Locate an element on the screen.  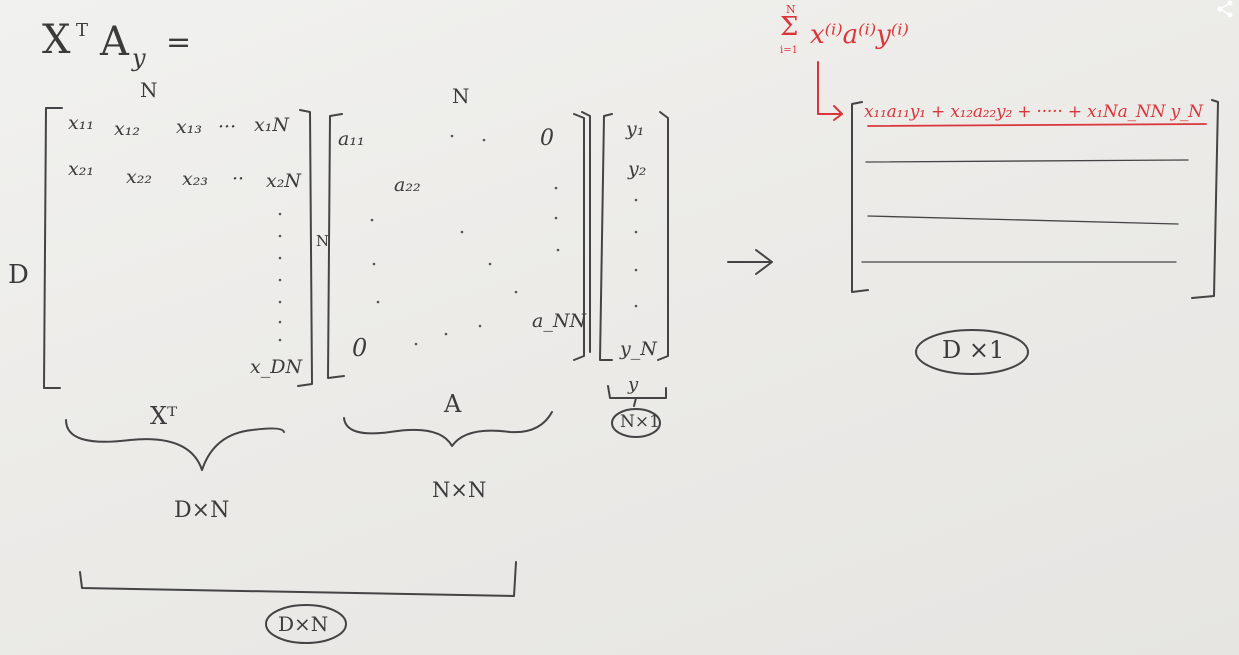
matrix-x-right-bracket is located at coordinates (305, 248).